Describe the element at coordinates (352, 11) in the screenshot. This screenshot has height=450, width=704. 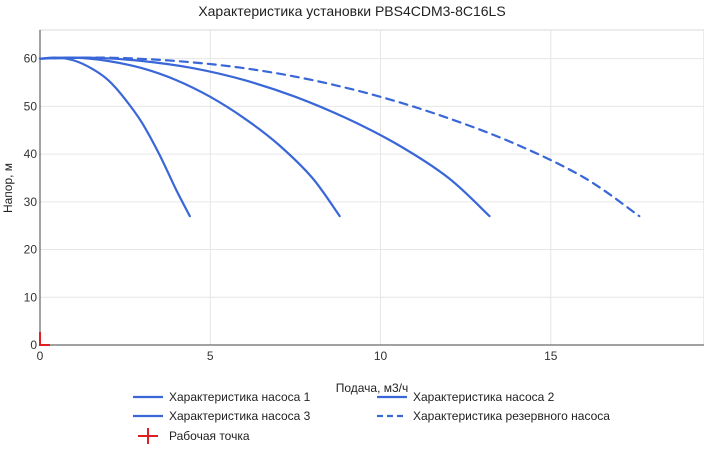
I see `chart-title: Характеристика установки PBS4CDM3-8C16LS` at that location.